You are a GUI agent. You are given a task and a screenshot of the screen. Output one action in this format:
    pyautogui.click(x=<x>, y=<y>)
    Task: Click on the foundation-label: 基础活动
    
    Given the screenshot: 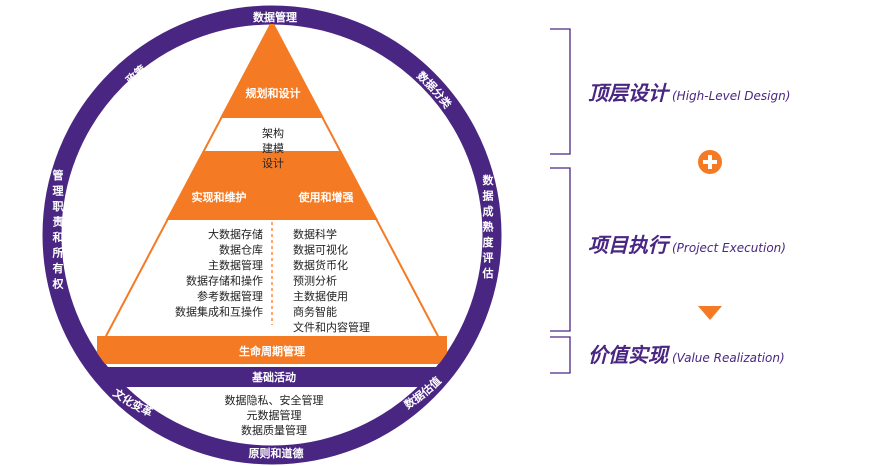 What is the action you would take?
    pyautogui.click(x=273, y=377)
    